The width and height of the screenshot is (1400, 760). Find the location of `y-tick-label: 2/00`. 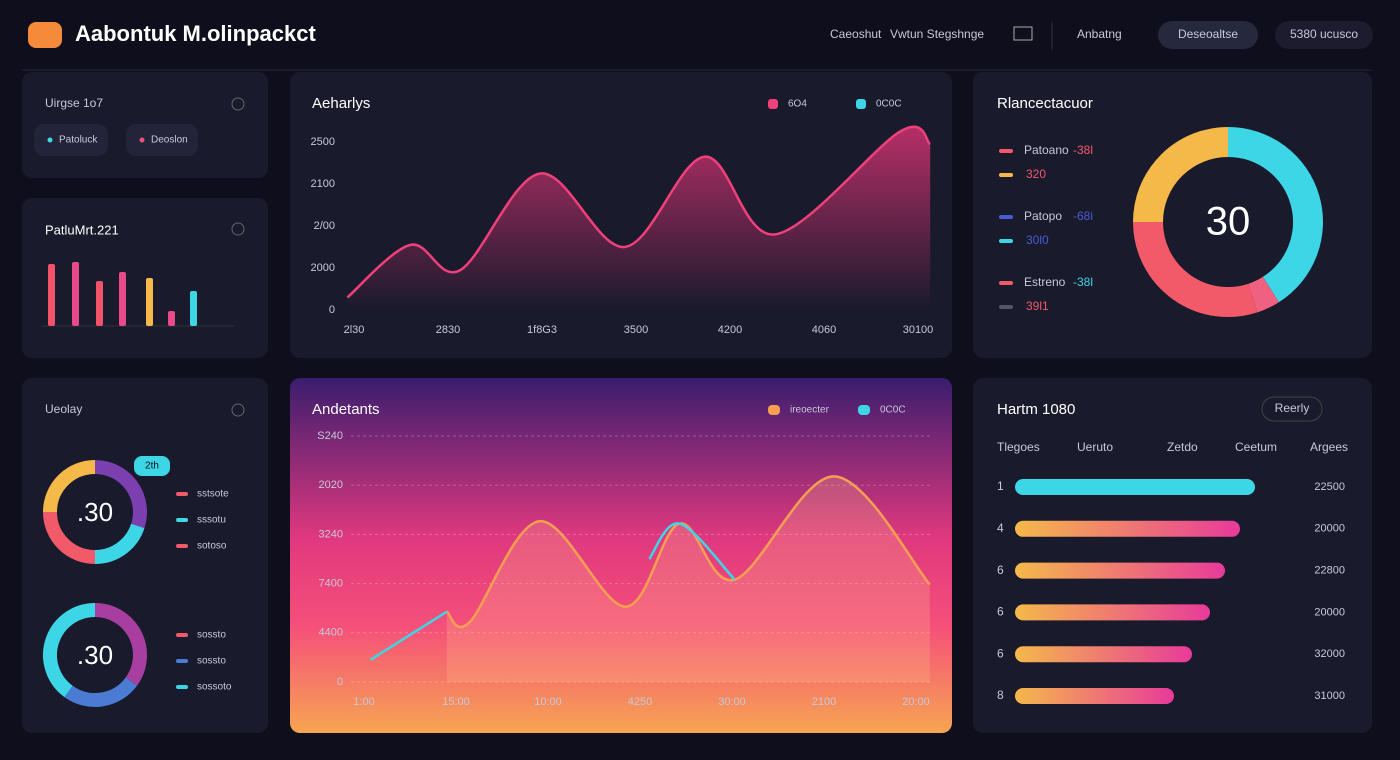

y-tick-label: 2/00 is located at coordinates (324, 226).